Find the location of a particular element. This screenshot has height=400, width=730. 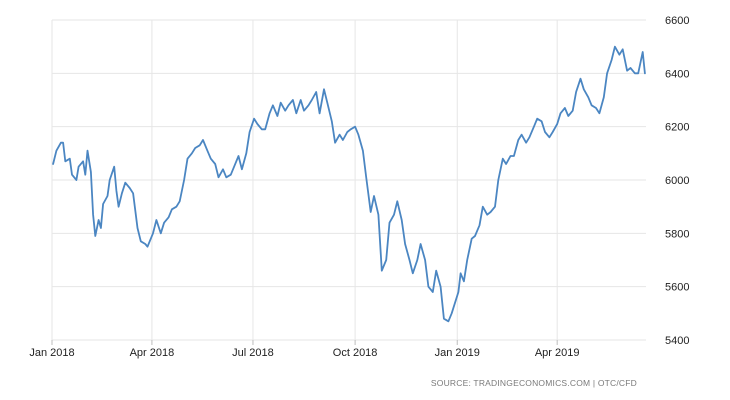

y-tick-label: 5400 is located at coordinates (677, 341).